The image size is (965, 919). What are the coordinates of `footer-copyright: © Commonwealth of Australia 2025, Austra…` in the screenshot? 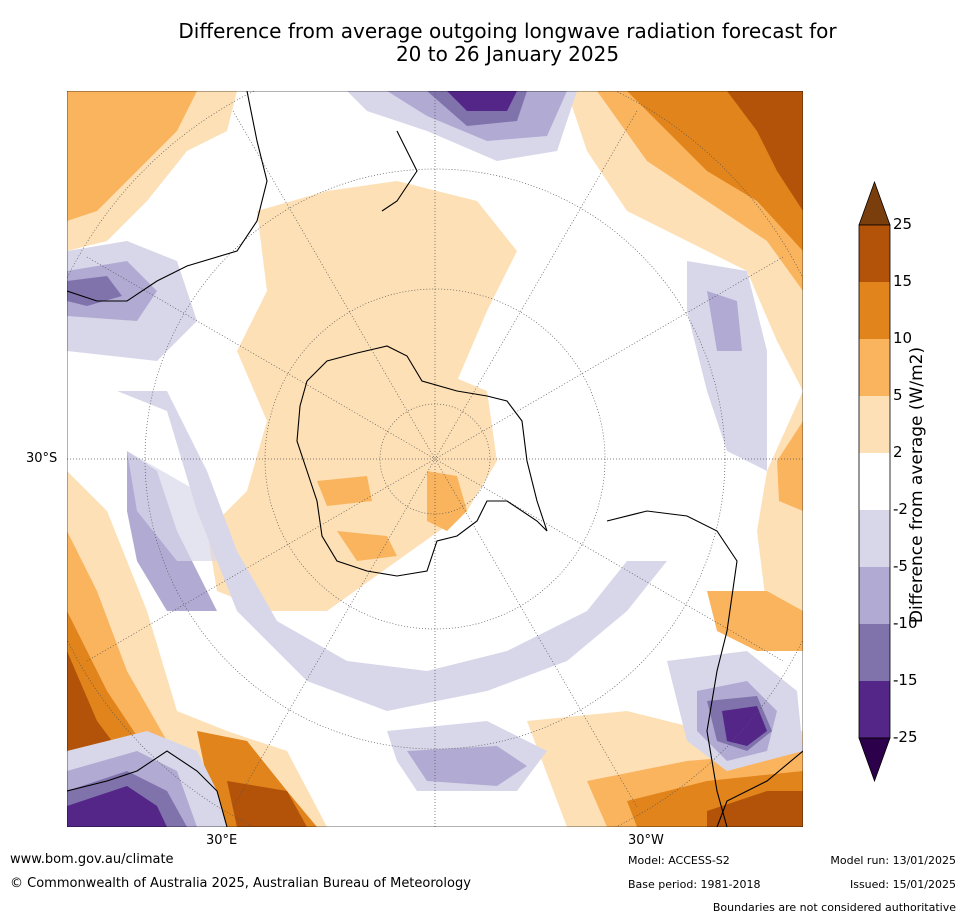 It's located at (240, 883).